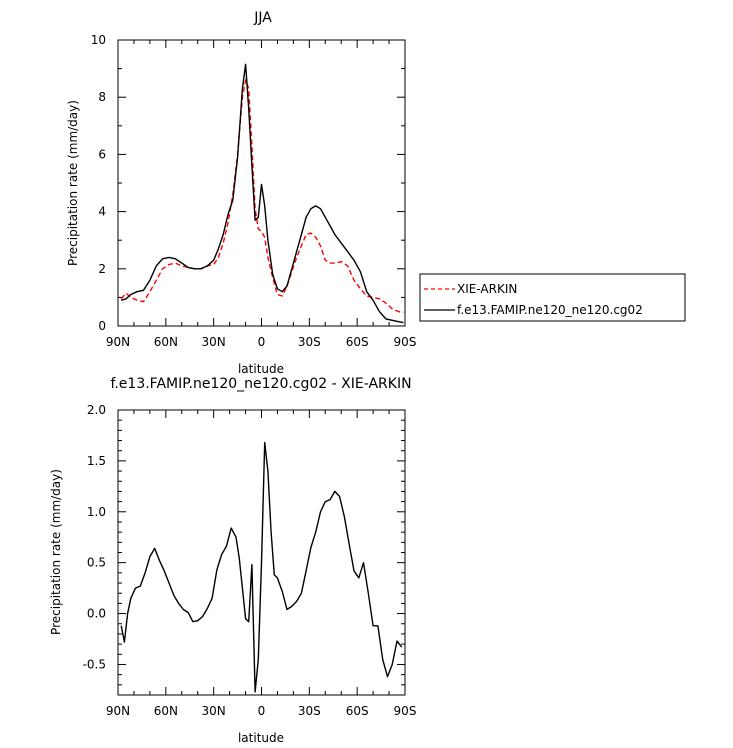 The image size is (733, 748). I want to click on bottom-x-tick-label: 60S, so click(357, 711).